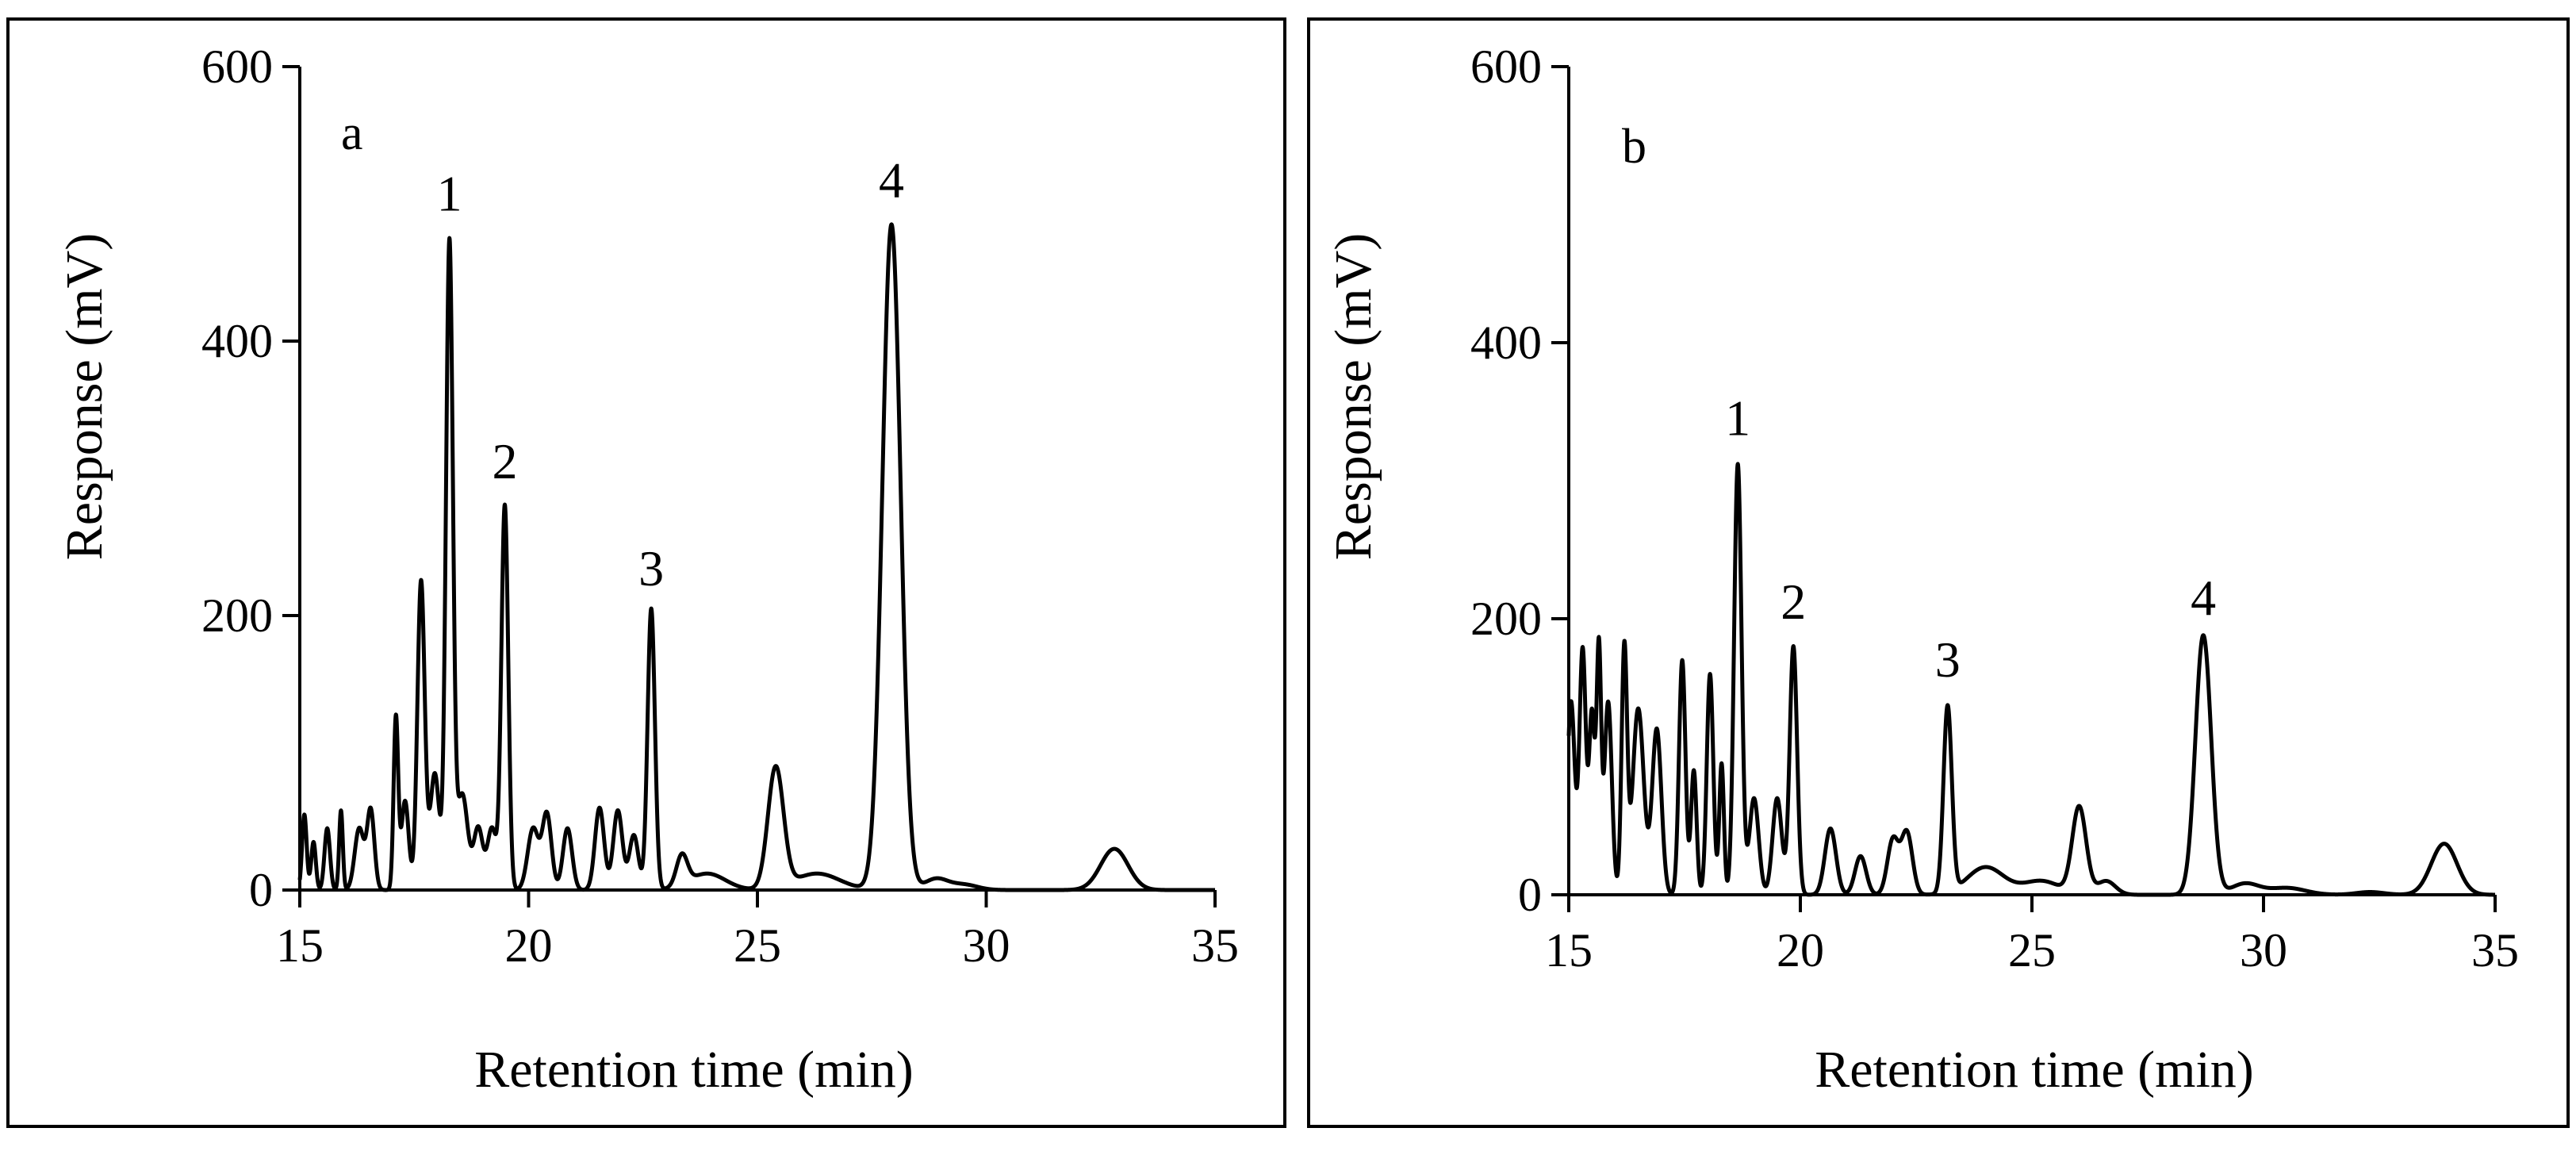 The image size is (2576, 1151). I want to click on y-tick-label-a-2: 400, so click(237, 341).